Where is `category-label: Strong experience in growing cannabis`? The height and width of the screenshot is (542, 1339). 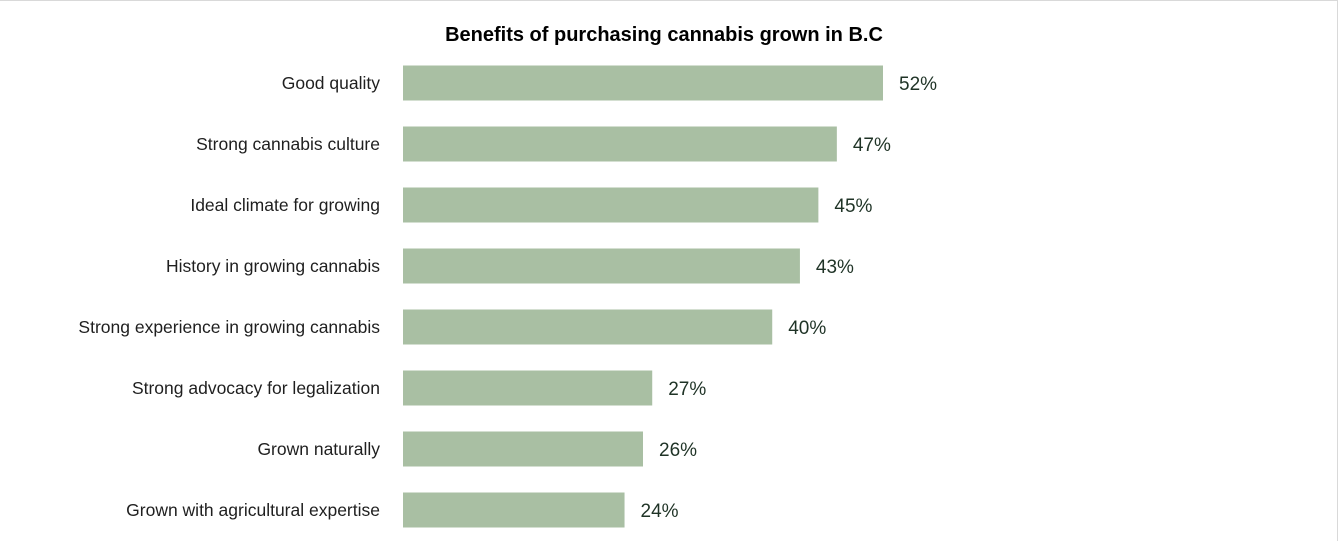
category-label: Strong experience in growing cannabis is located at coordinates (229, 327).